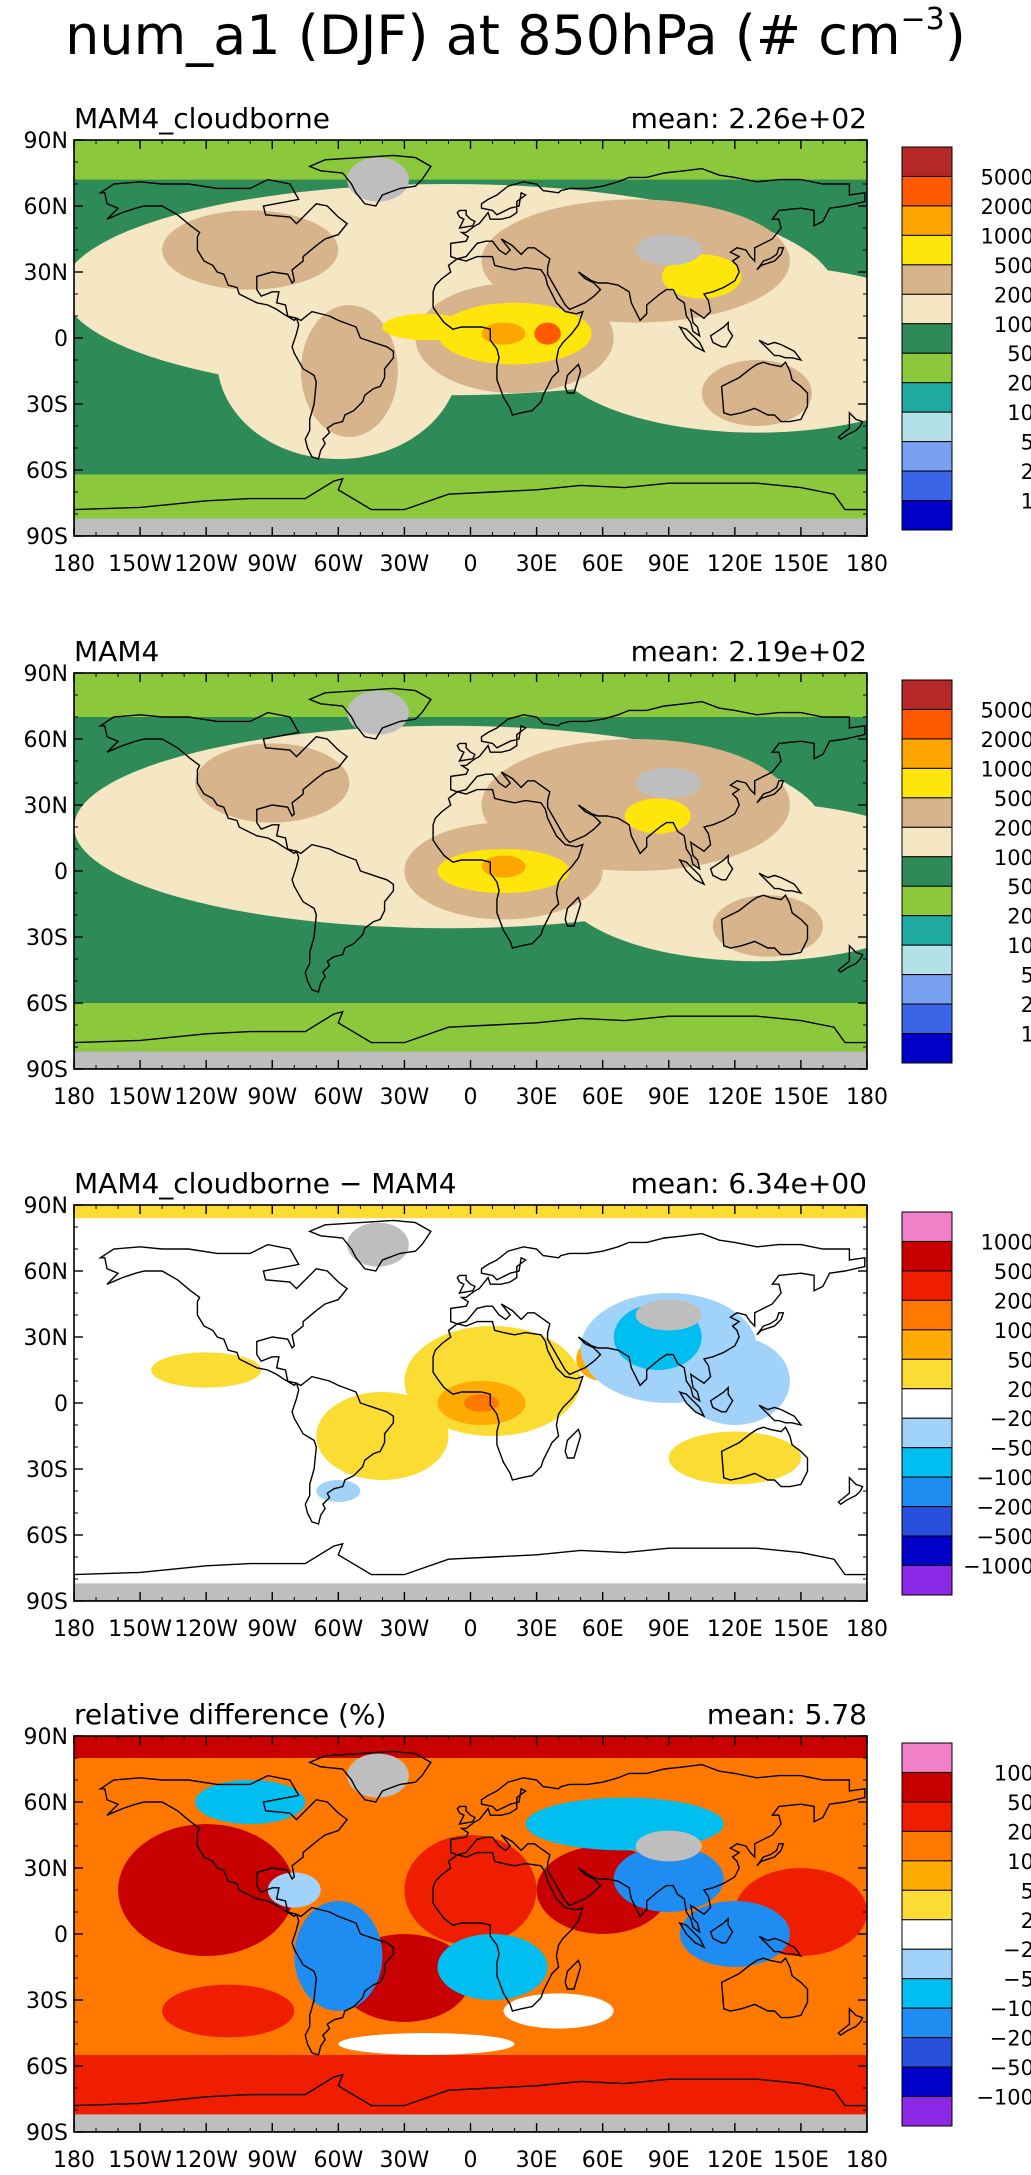  Describe the element at coordinates (749, 118) in the screenshot. I see `panel-mean: mean: 2.26e+02` at that location.